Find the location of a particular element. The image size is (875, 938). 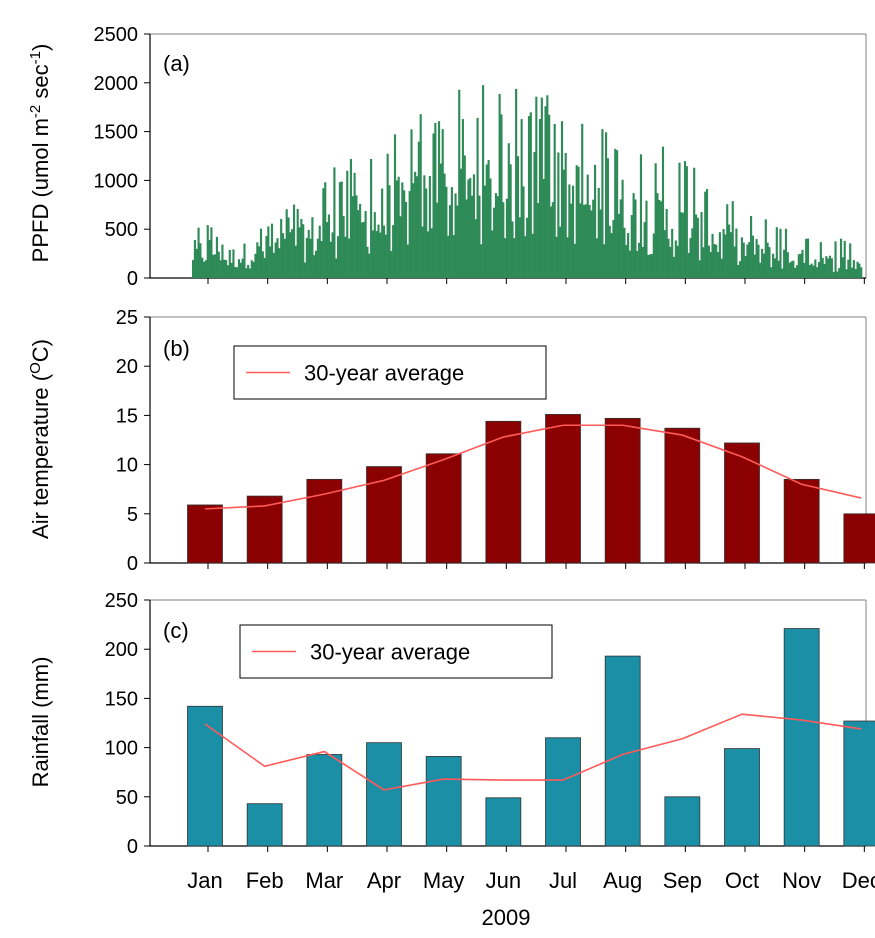

panel-b-label: (b) is located at coordinates (176, 348).